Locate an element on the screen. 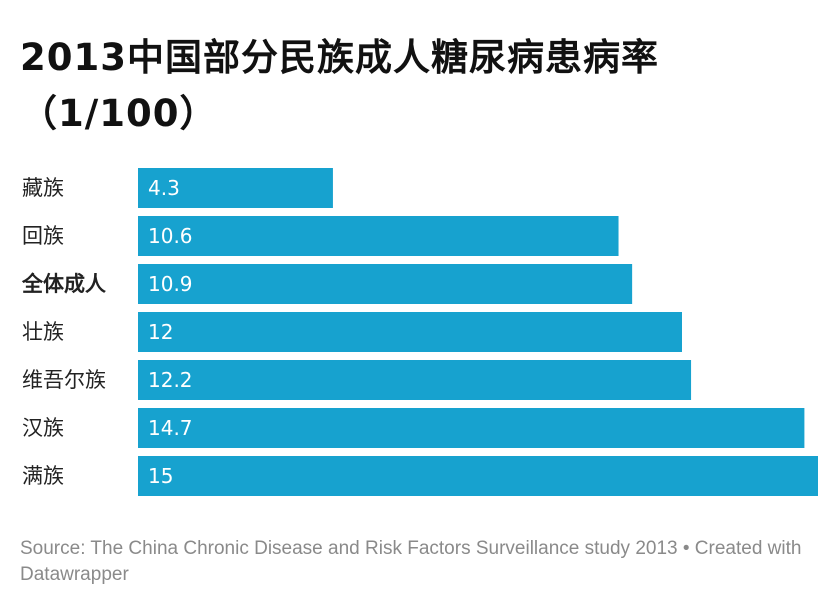 The height and width of the screenshot is (608, 840). value-label: 10.6 is located at coordinates (170, 236).